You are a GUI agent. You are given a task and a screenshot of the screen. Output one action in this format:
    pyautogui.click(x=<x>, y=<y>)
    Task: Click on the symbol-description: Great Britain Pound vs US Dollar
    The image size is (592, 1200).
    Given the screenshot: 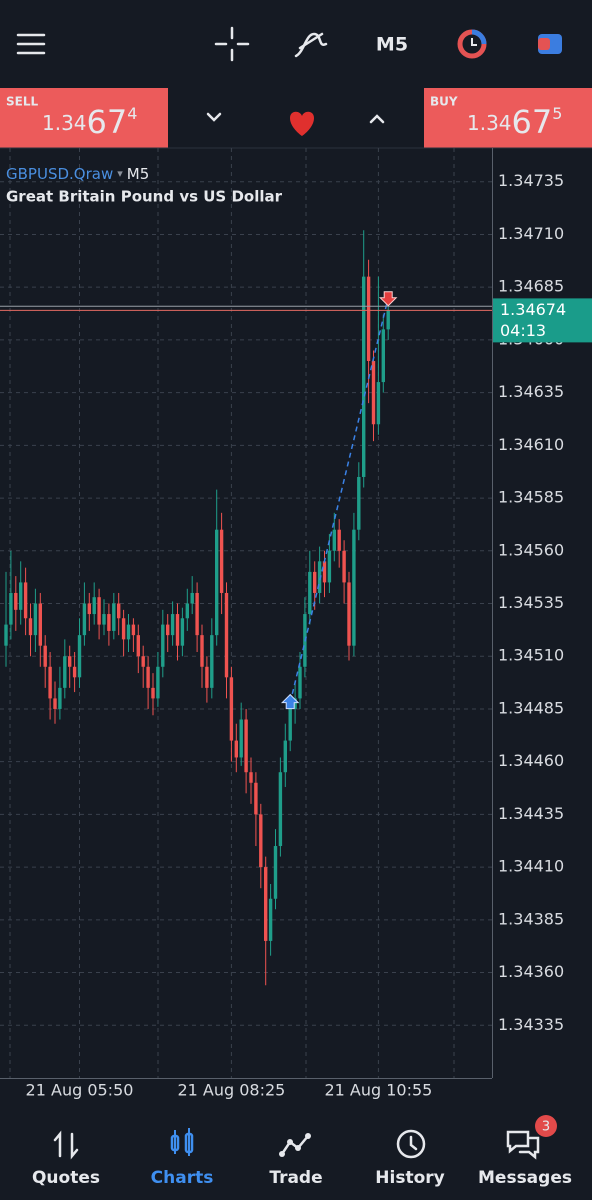 What is the action you would take?
    pyautogui.click(x=144, y=197)
    